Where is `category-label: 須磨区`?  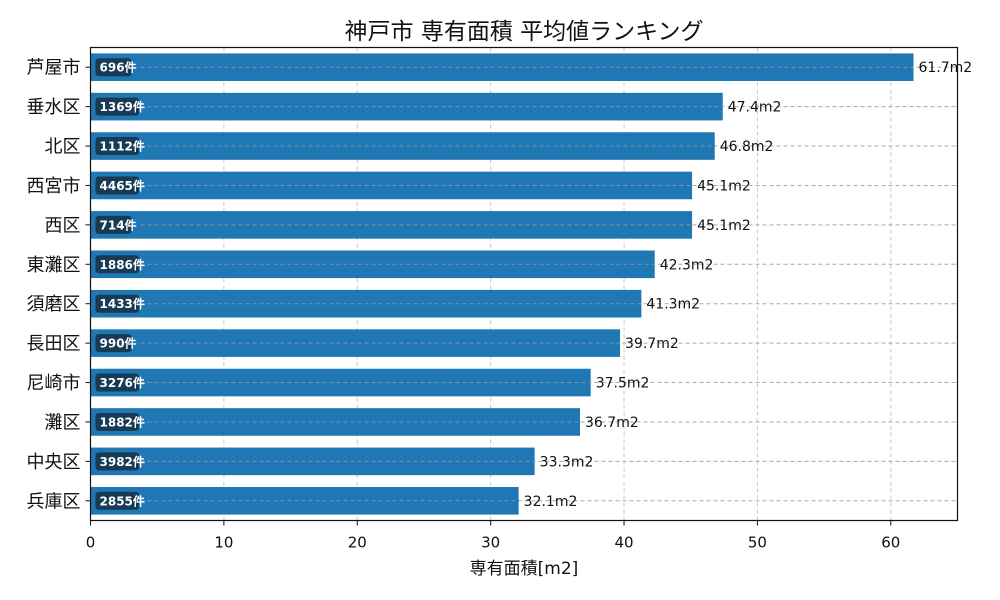
category-label: 須磨区 is located at coordinates (54, 304).